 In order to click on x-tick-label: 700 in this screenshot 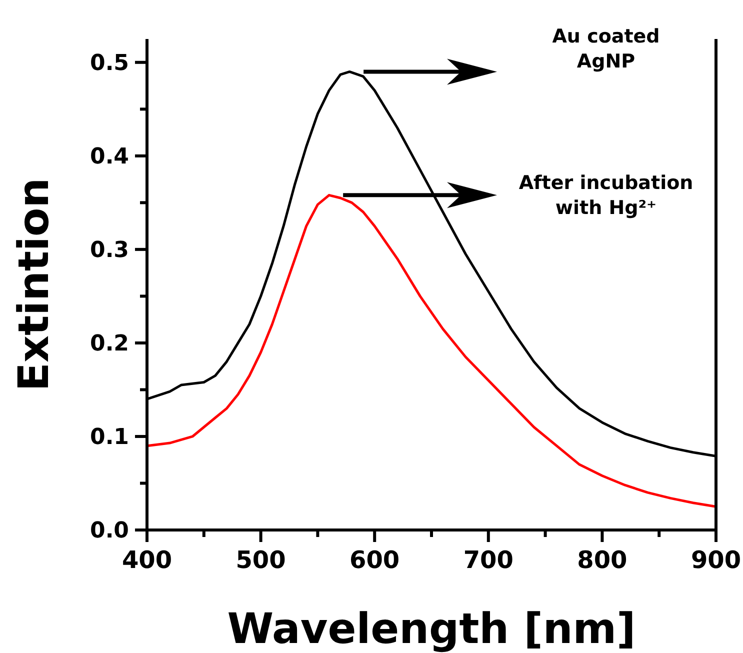, I will do `click(488, 560)`.